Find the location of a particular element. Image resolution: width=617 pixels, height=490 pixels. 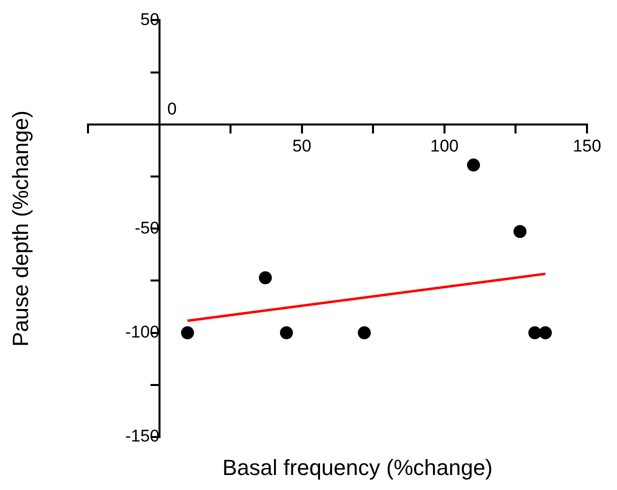

x-axis-title: Basal frequency (%change) is located at coordinates (357, 467).